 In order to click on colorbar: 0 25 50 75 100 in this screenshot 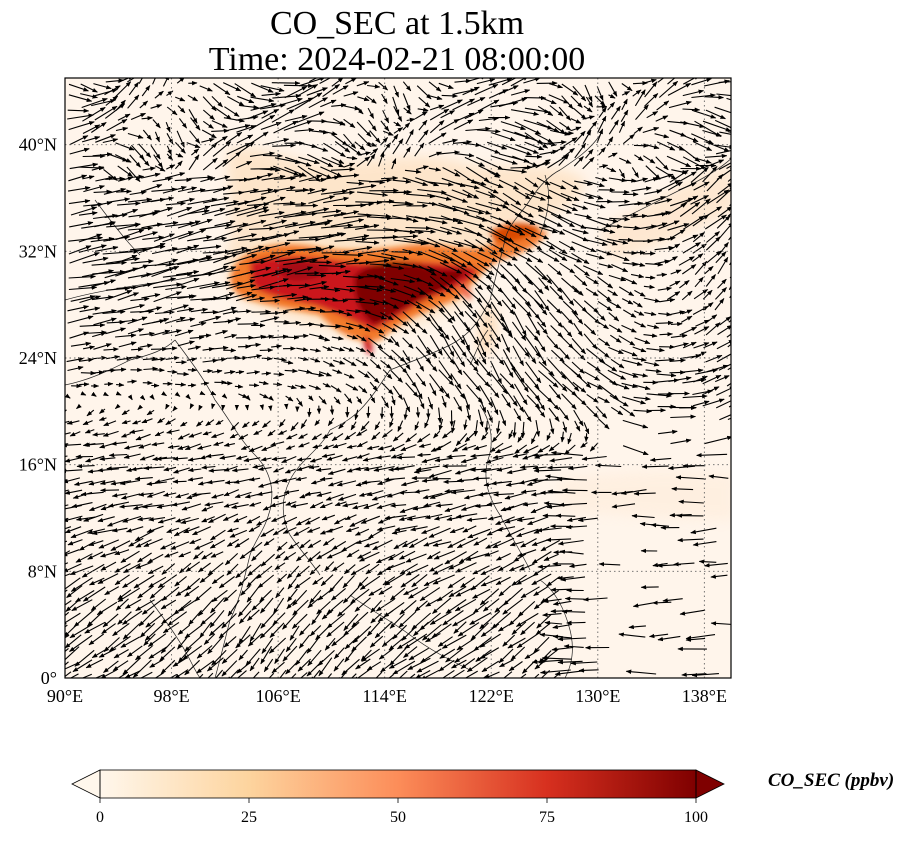, I will do `click(398, 798)`.